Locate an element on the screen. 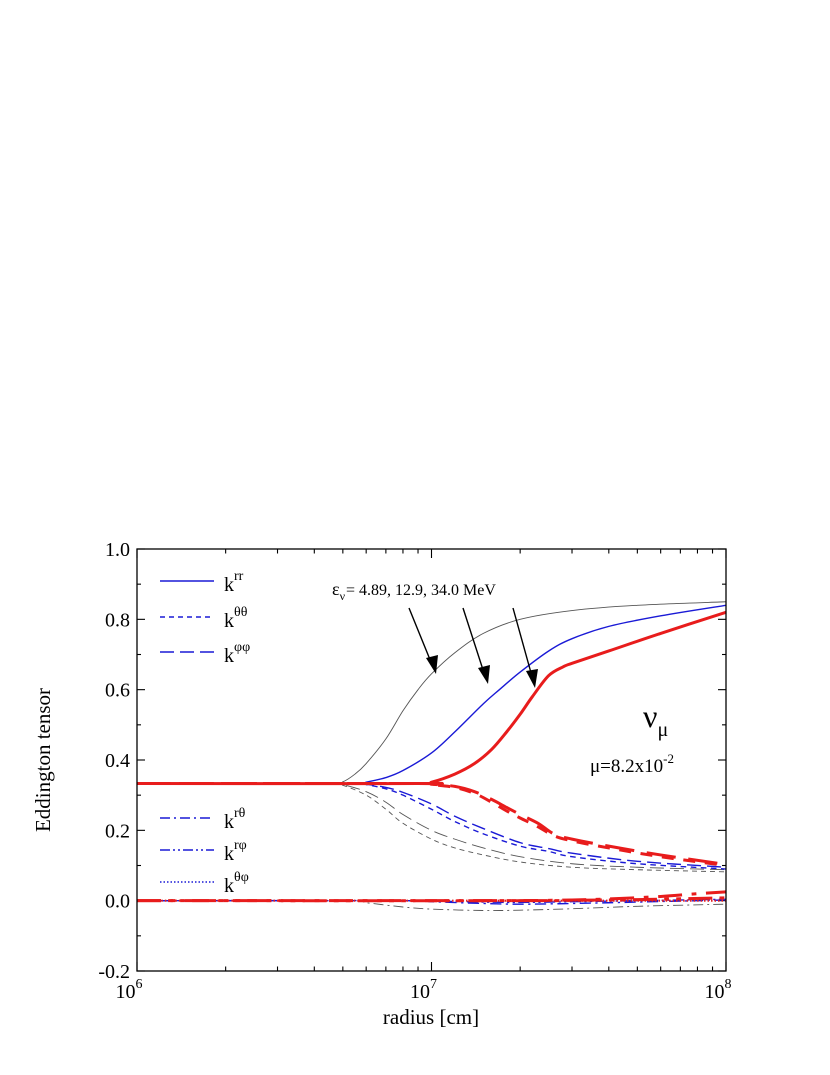 This screenshot has height=1075, width=830. y-tick-label: 0.0 is located at coordinates (117, 902).